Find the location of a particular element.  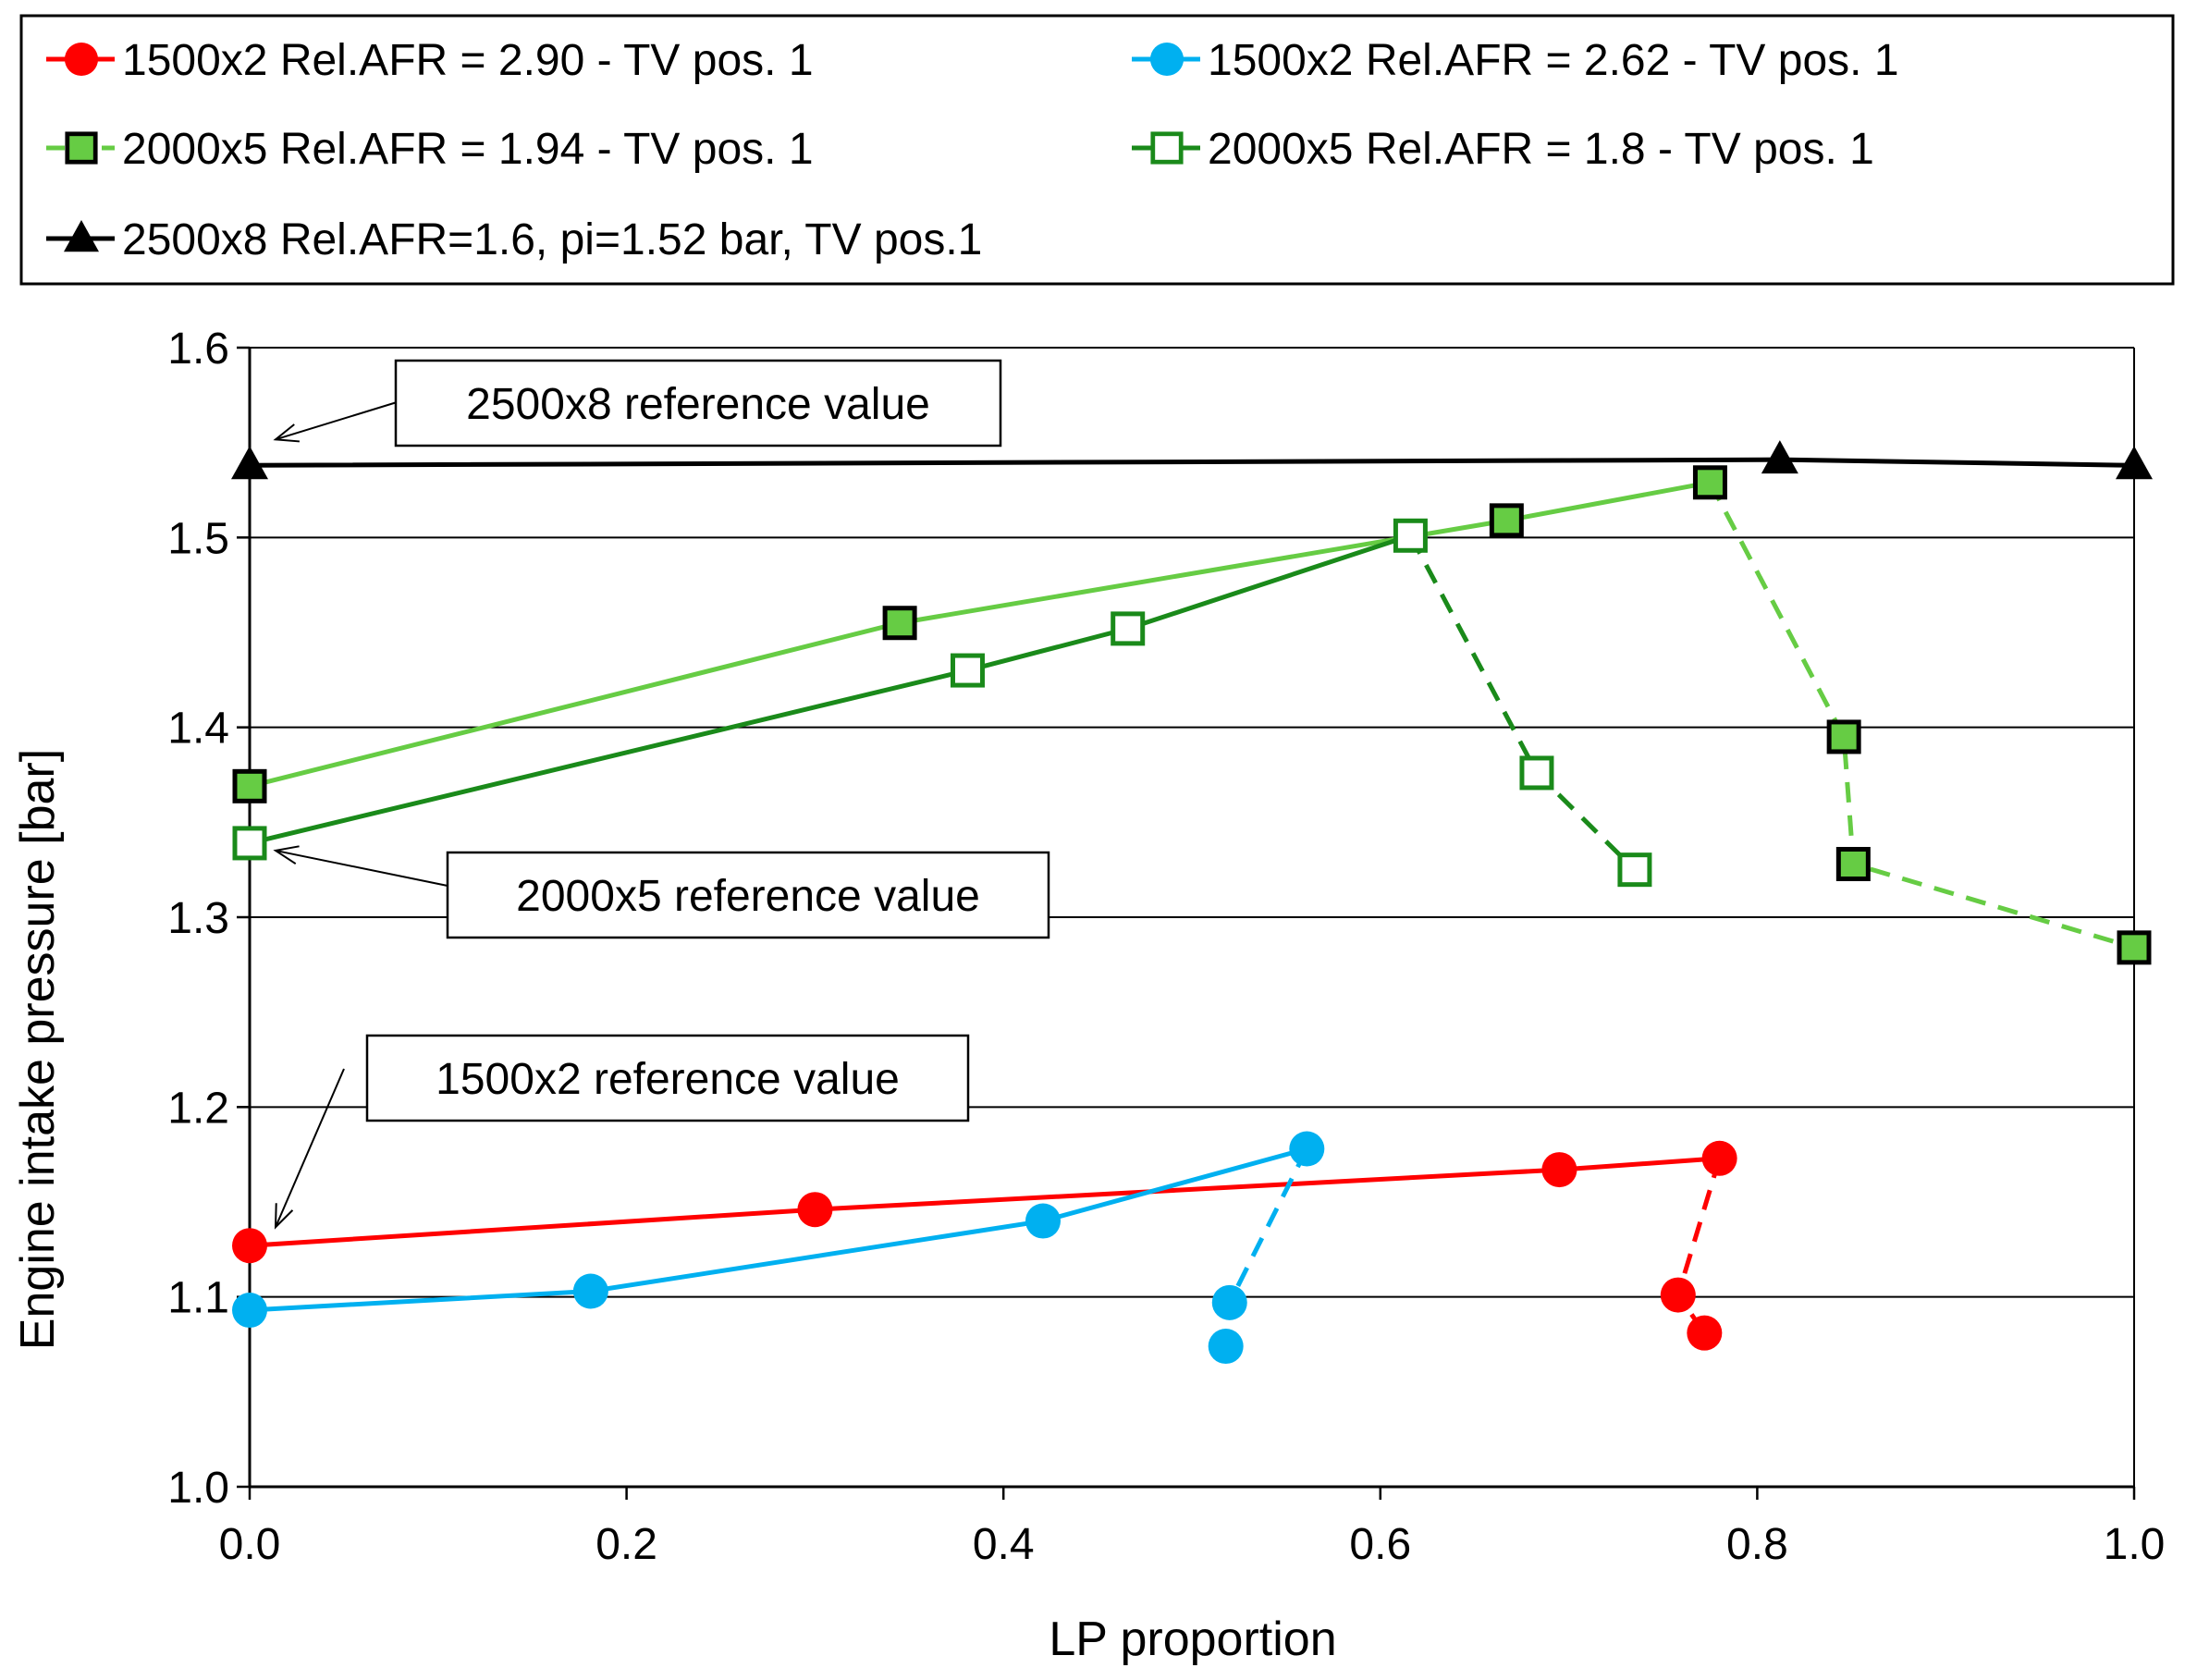

series-3-solid-line is located at coordinates (830, 689).